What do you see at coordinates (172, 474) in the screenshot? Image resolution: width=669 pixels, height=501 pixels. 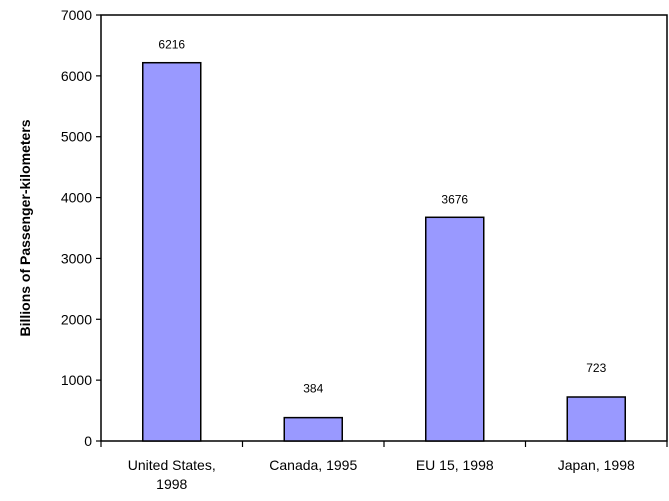 I see `x-category-label: United States, 1998` at bounding box center [172, 474].